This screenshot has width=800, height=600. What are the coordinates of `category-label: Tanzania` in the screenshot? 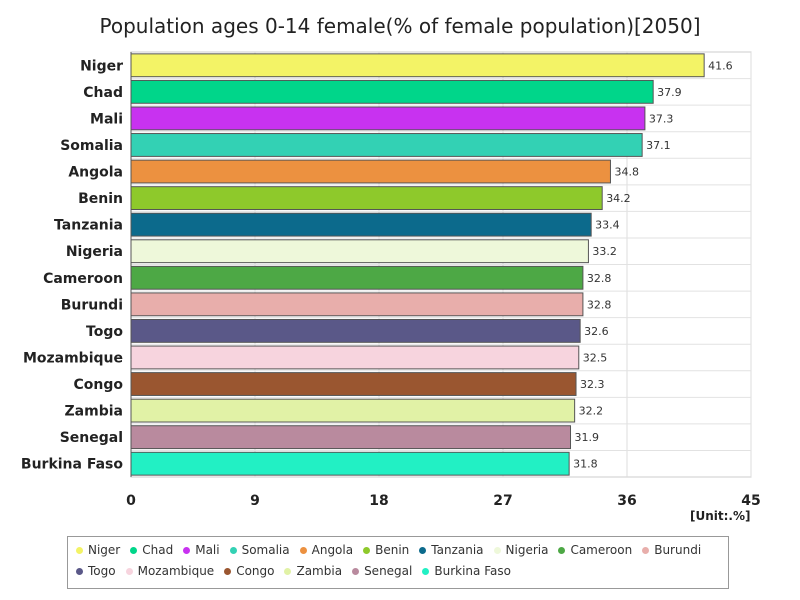 It's located at (88, 226).